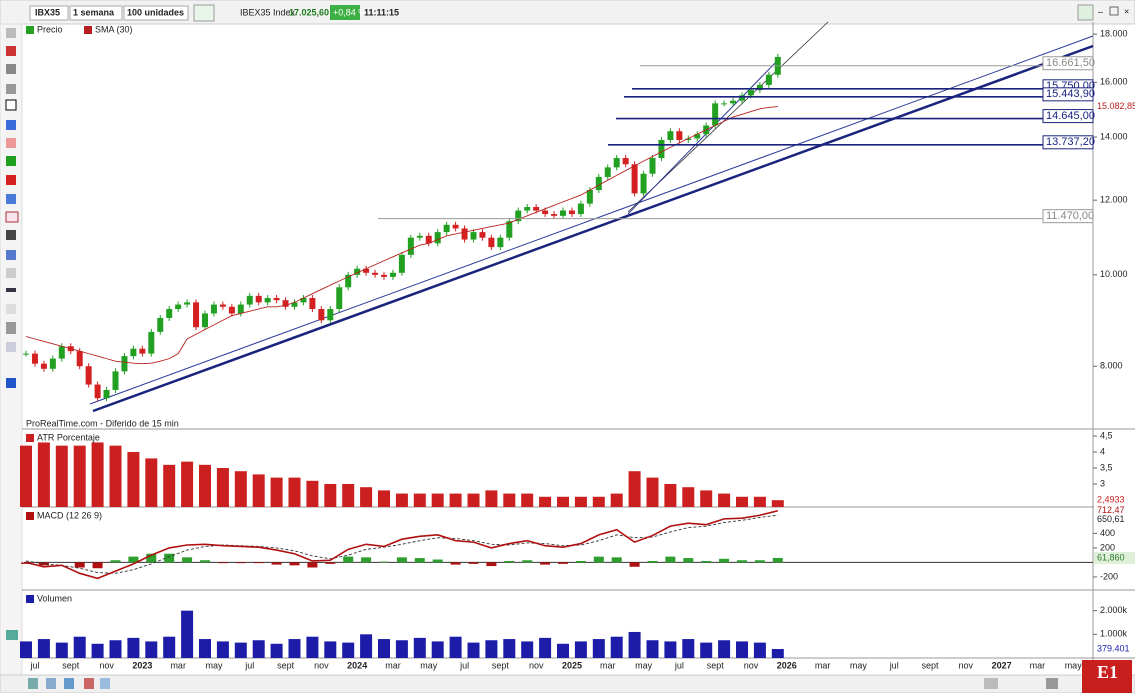 The width and height of the screenshot is (1135, 693). I want to click on tool-hline, so click(11, 290).